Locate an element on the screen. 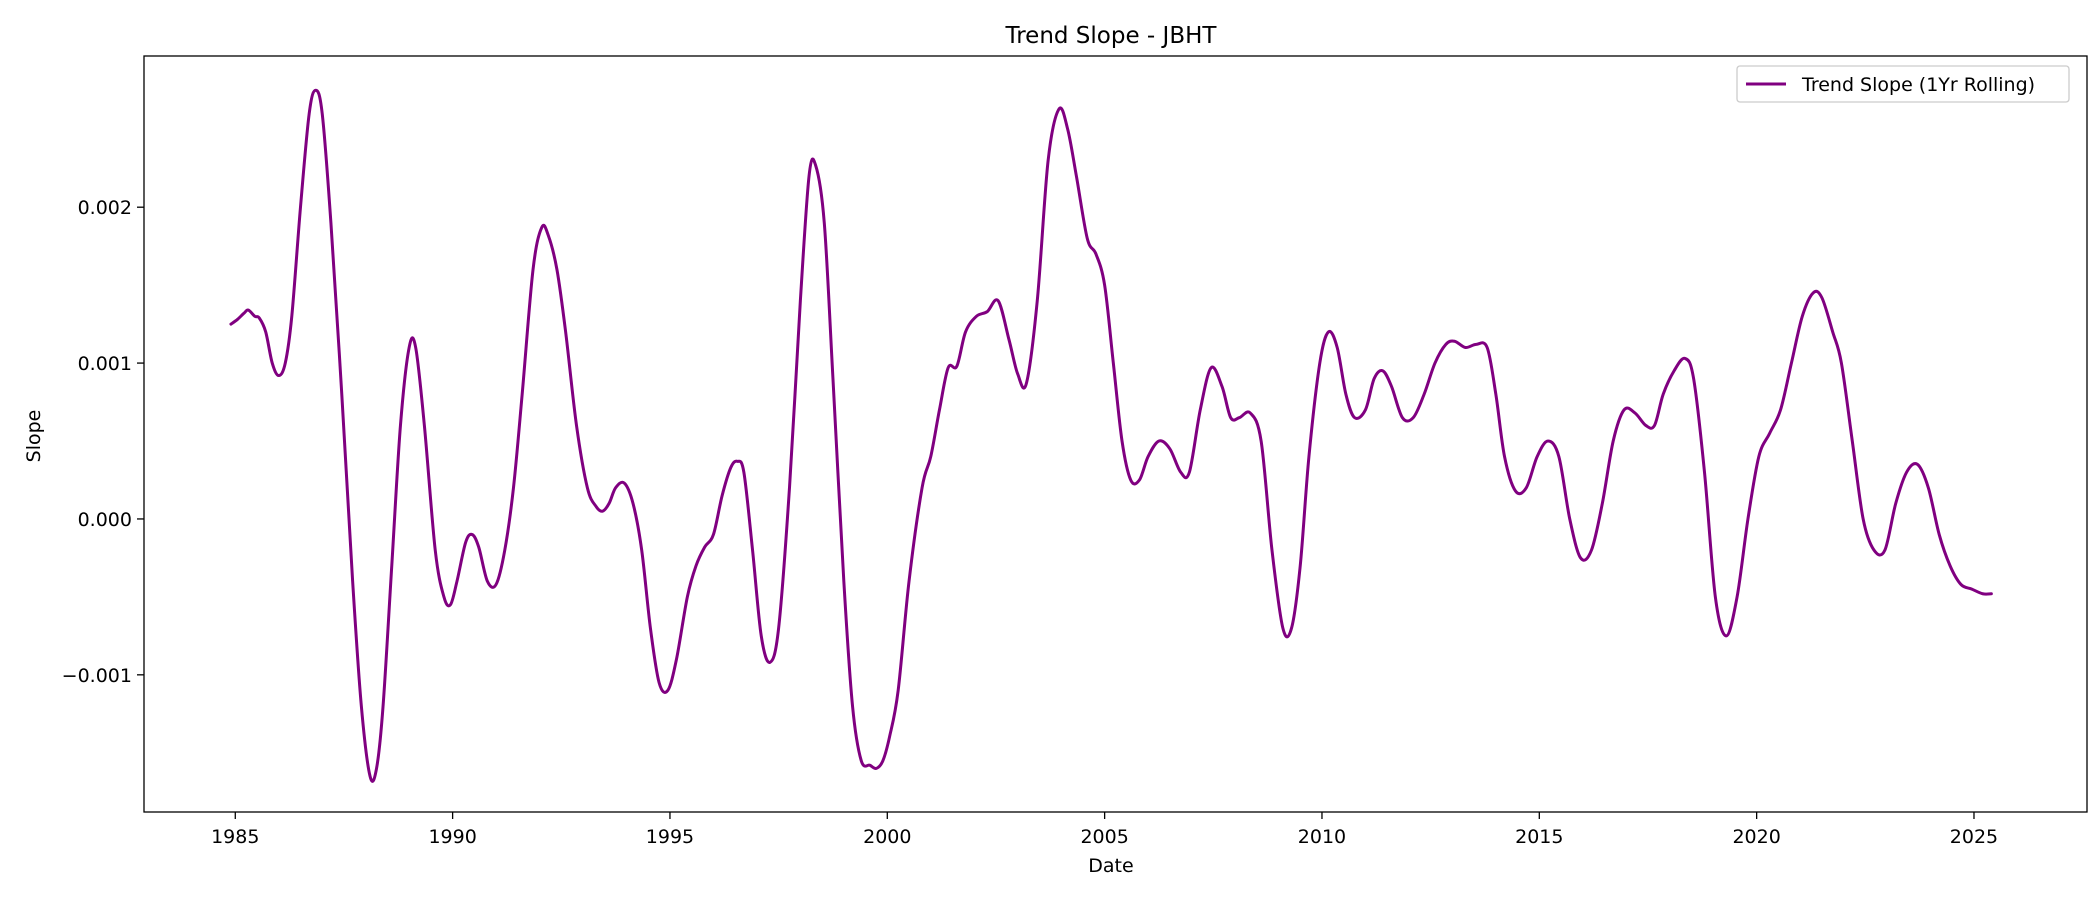  legend-label: Trend Slope (1Yr Rolling) is located at coordinates (1918, 85).